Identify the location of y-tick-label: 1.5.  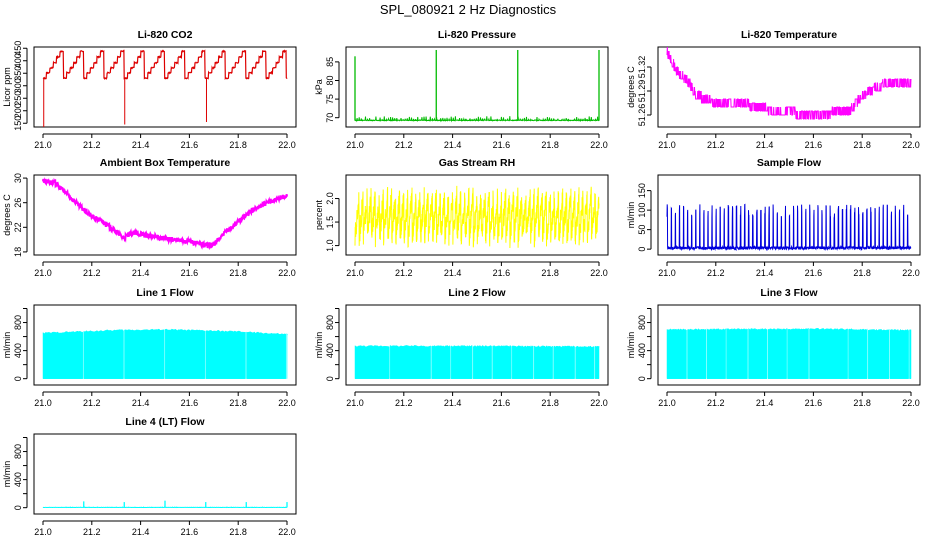
(330, 222).